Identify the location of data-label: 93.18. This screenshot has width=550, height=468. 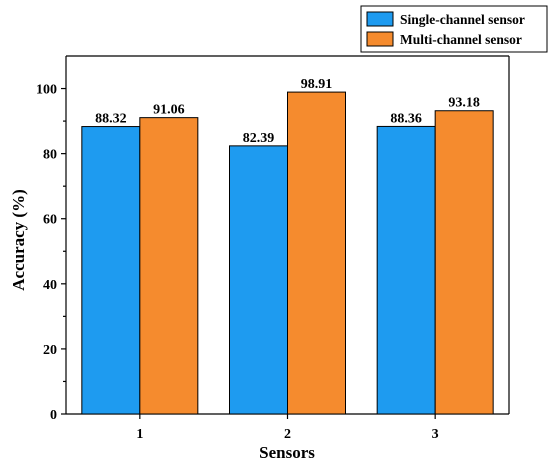
(464, 103).